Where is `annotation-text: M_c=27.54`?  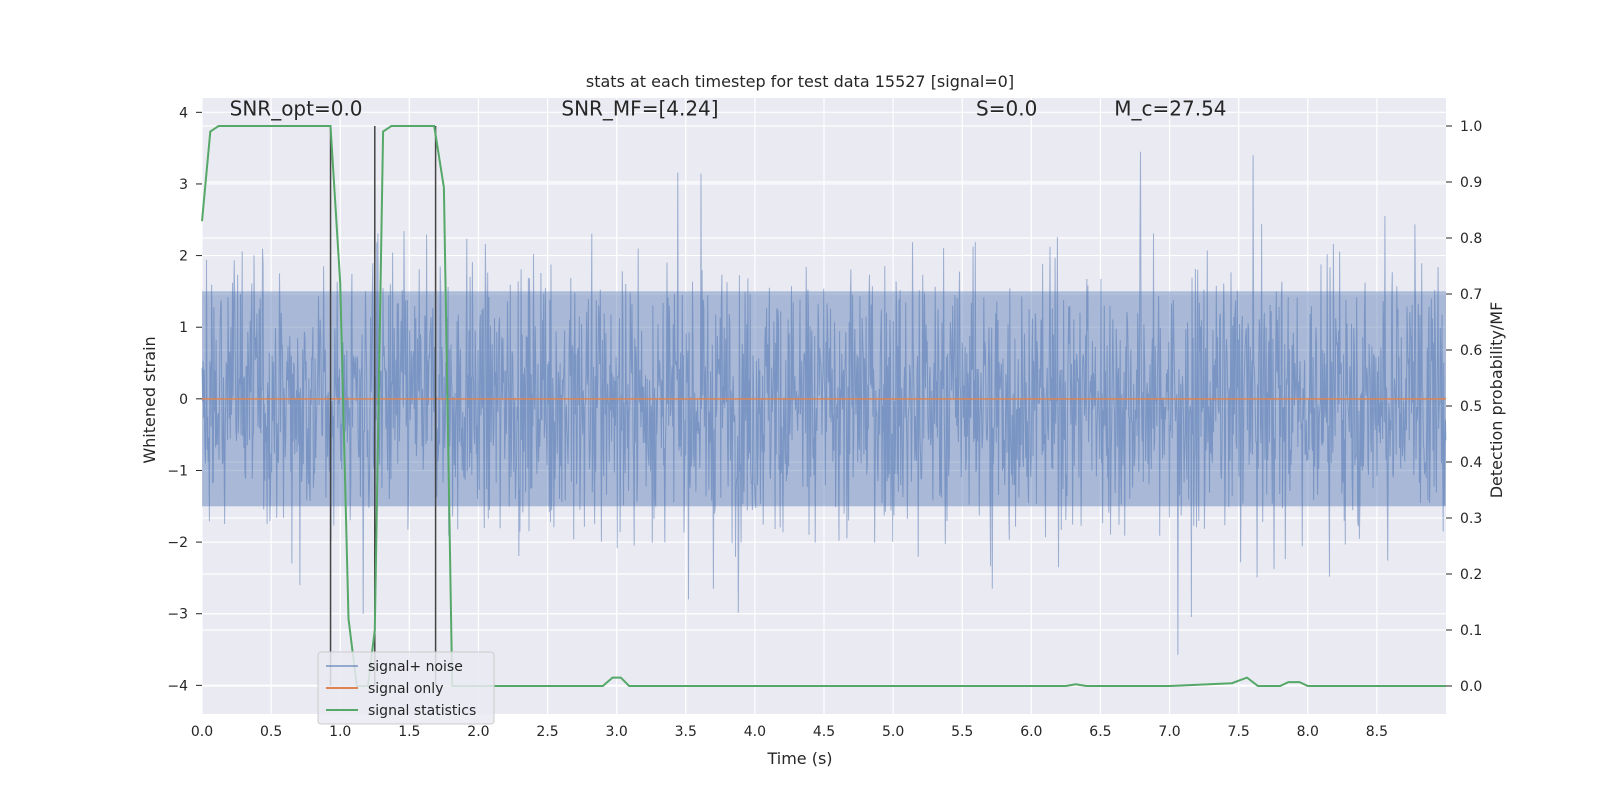
annotation-text: M_c=27.54 is located at coordinates (1170, 108).